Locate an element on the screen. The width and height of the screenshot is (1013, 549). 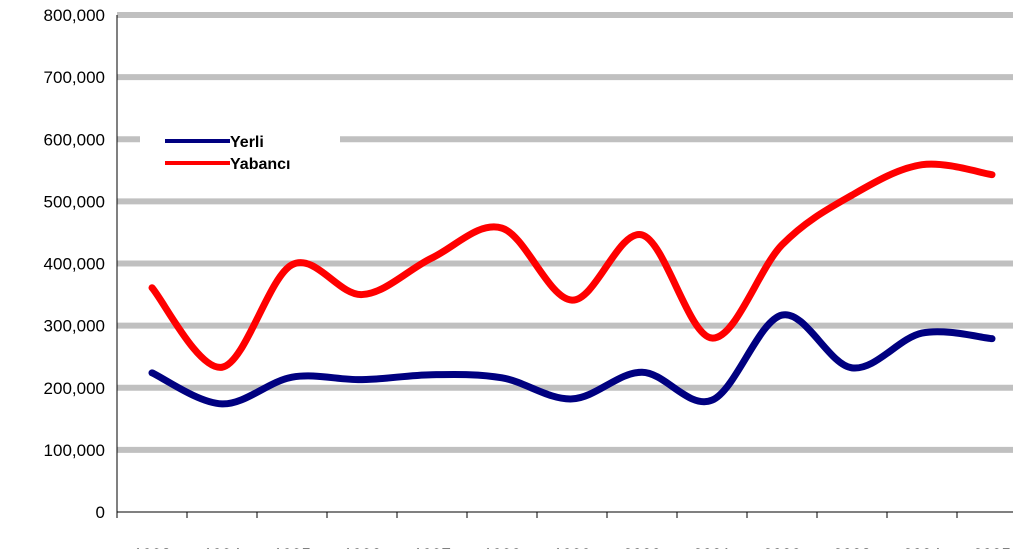
x-tick-label: 1996 is located at coordinates (362, 547).